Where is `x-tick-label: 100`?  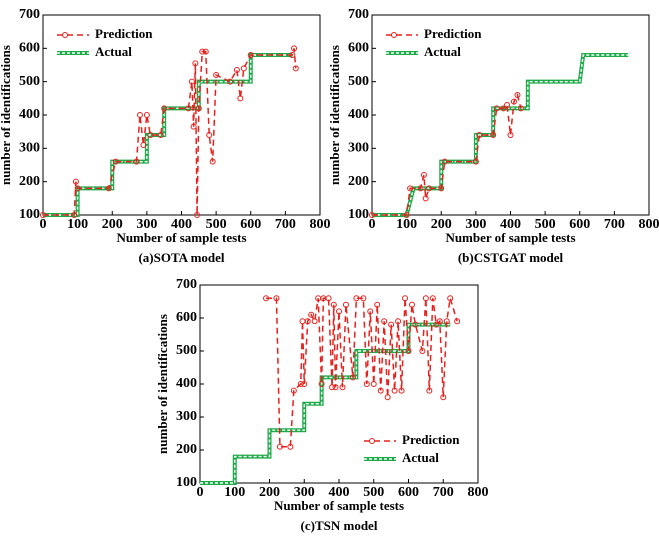 x-tick-label: 100 is located at coordinates (77, 224).